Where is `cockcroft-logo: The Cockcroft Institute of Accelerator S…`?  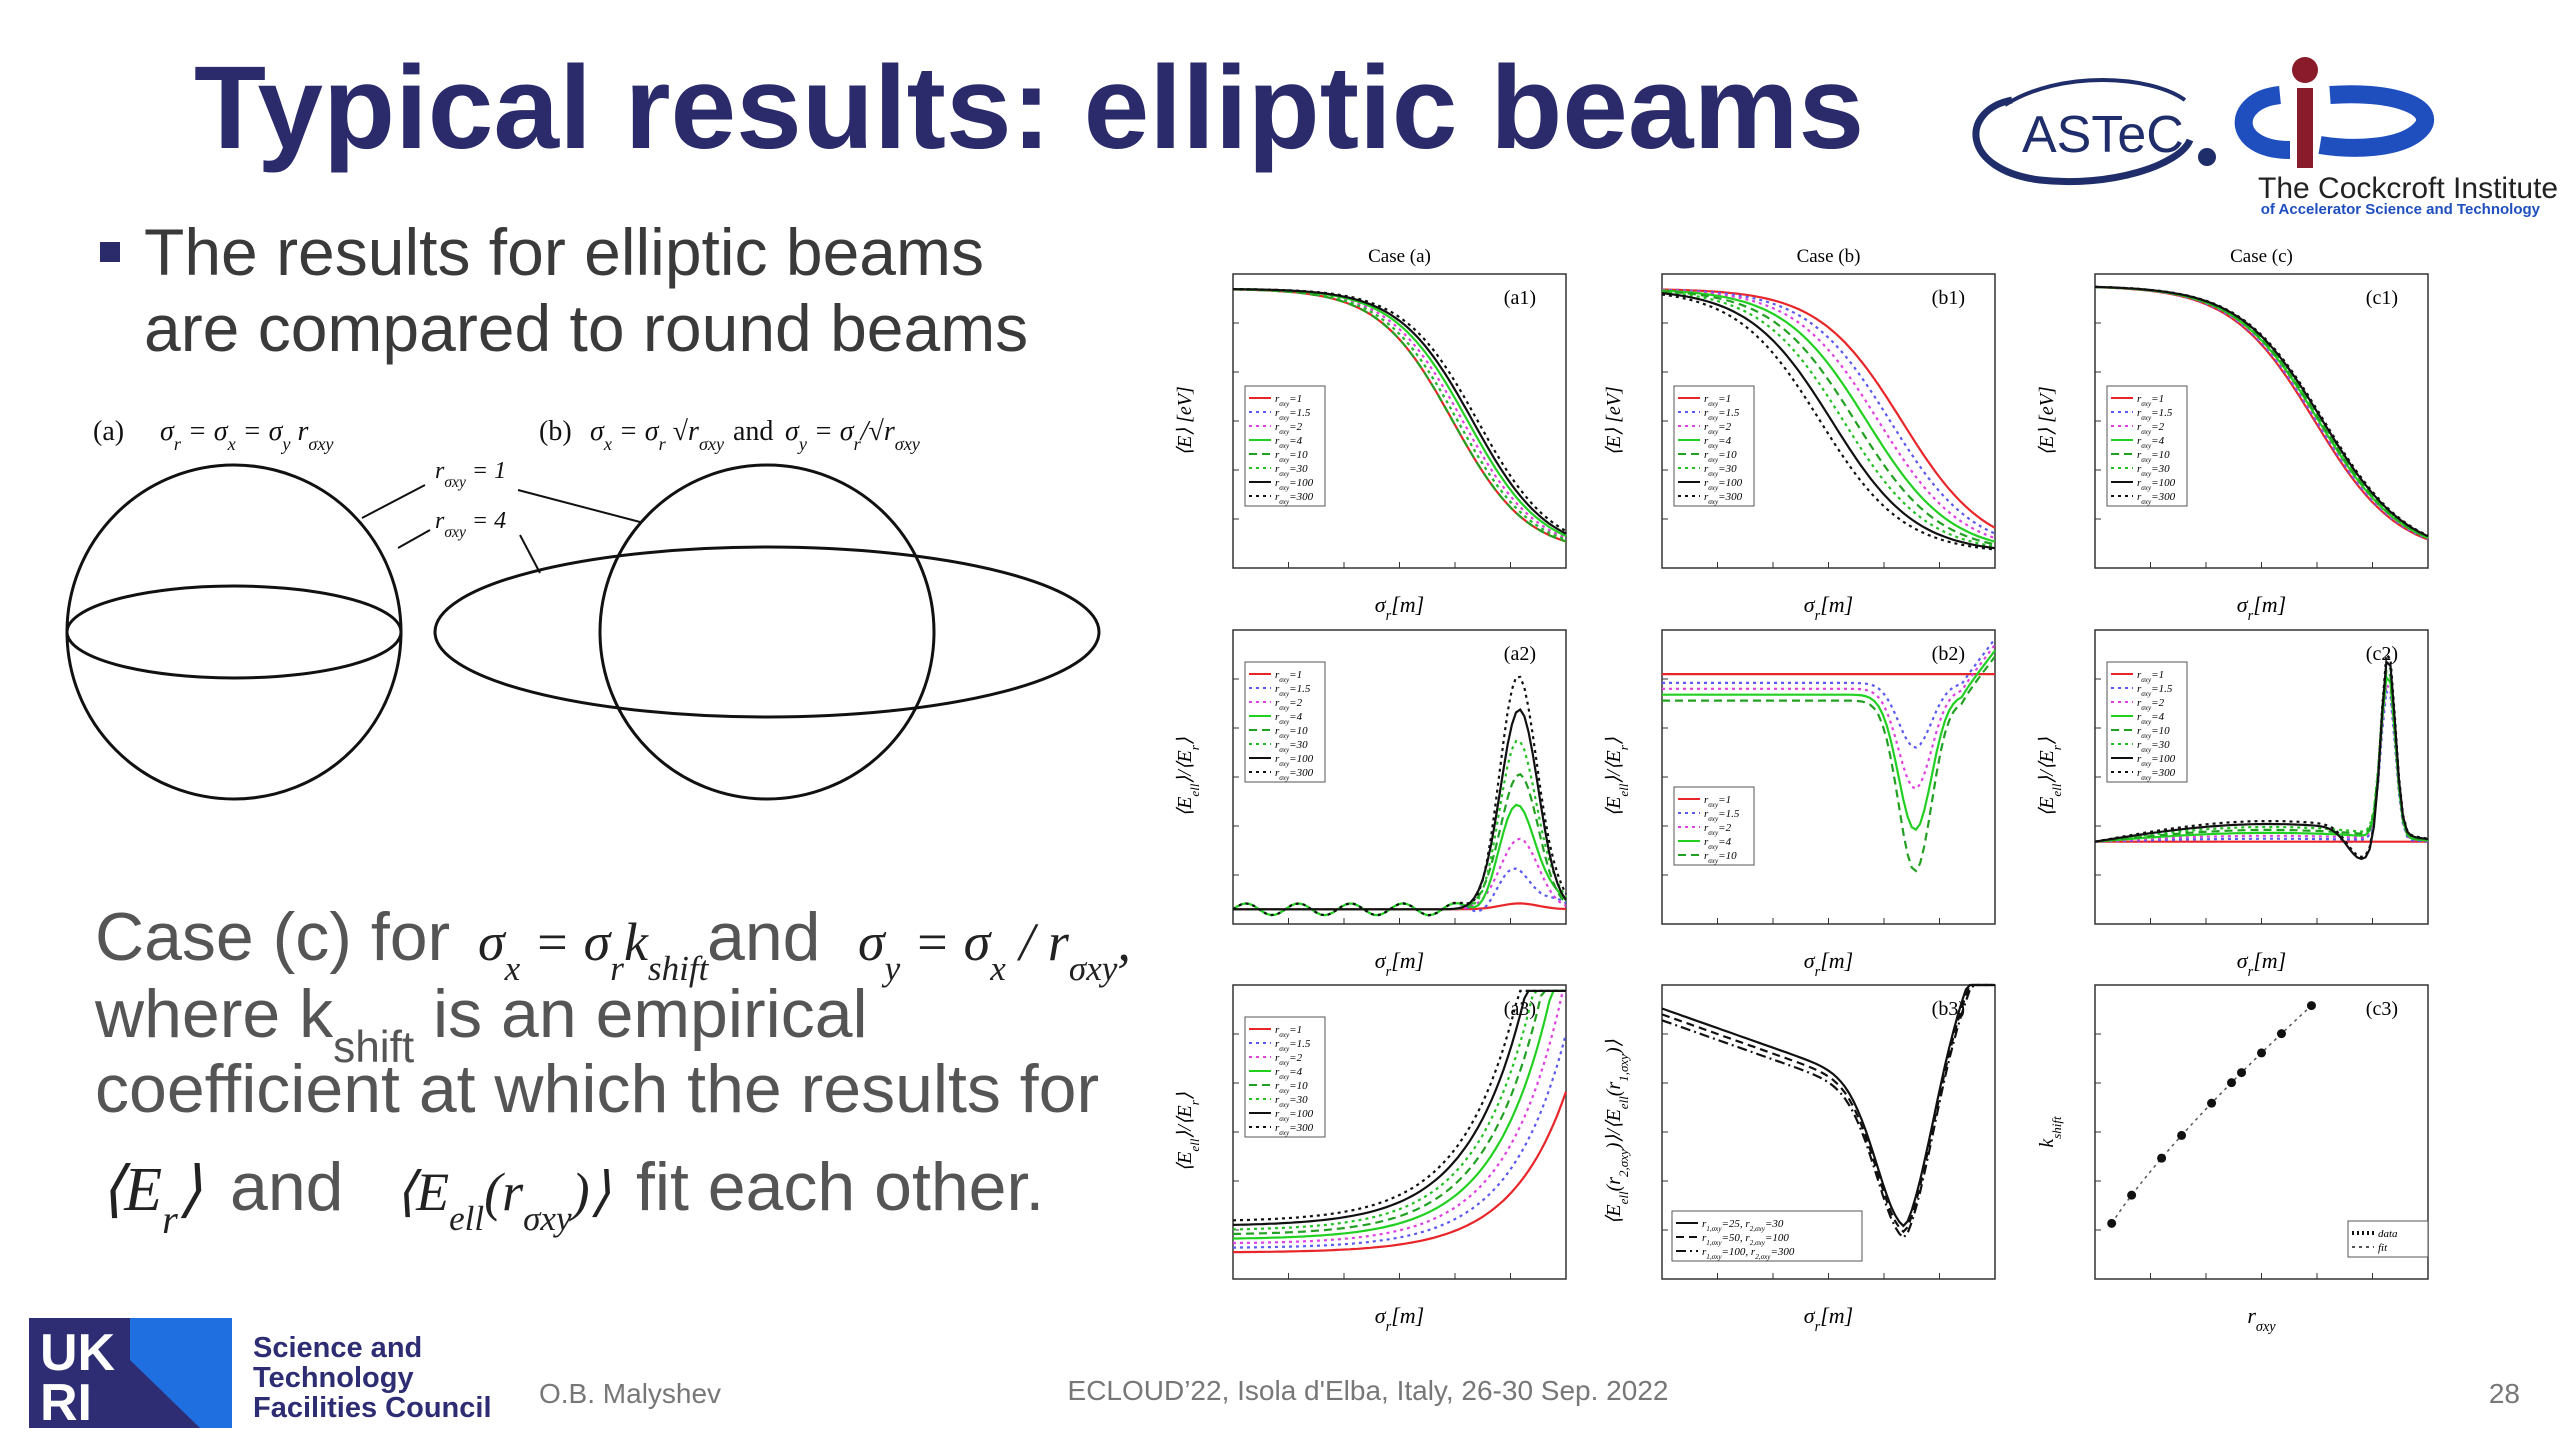
cockcroft-logo: The Cockcroft Institute of Accelerator S… is located at coordinates (2396, 137).